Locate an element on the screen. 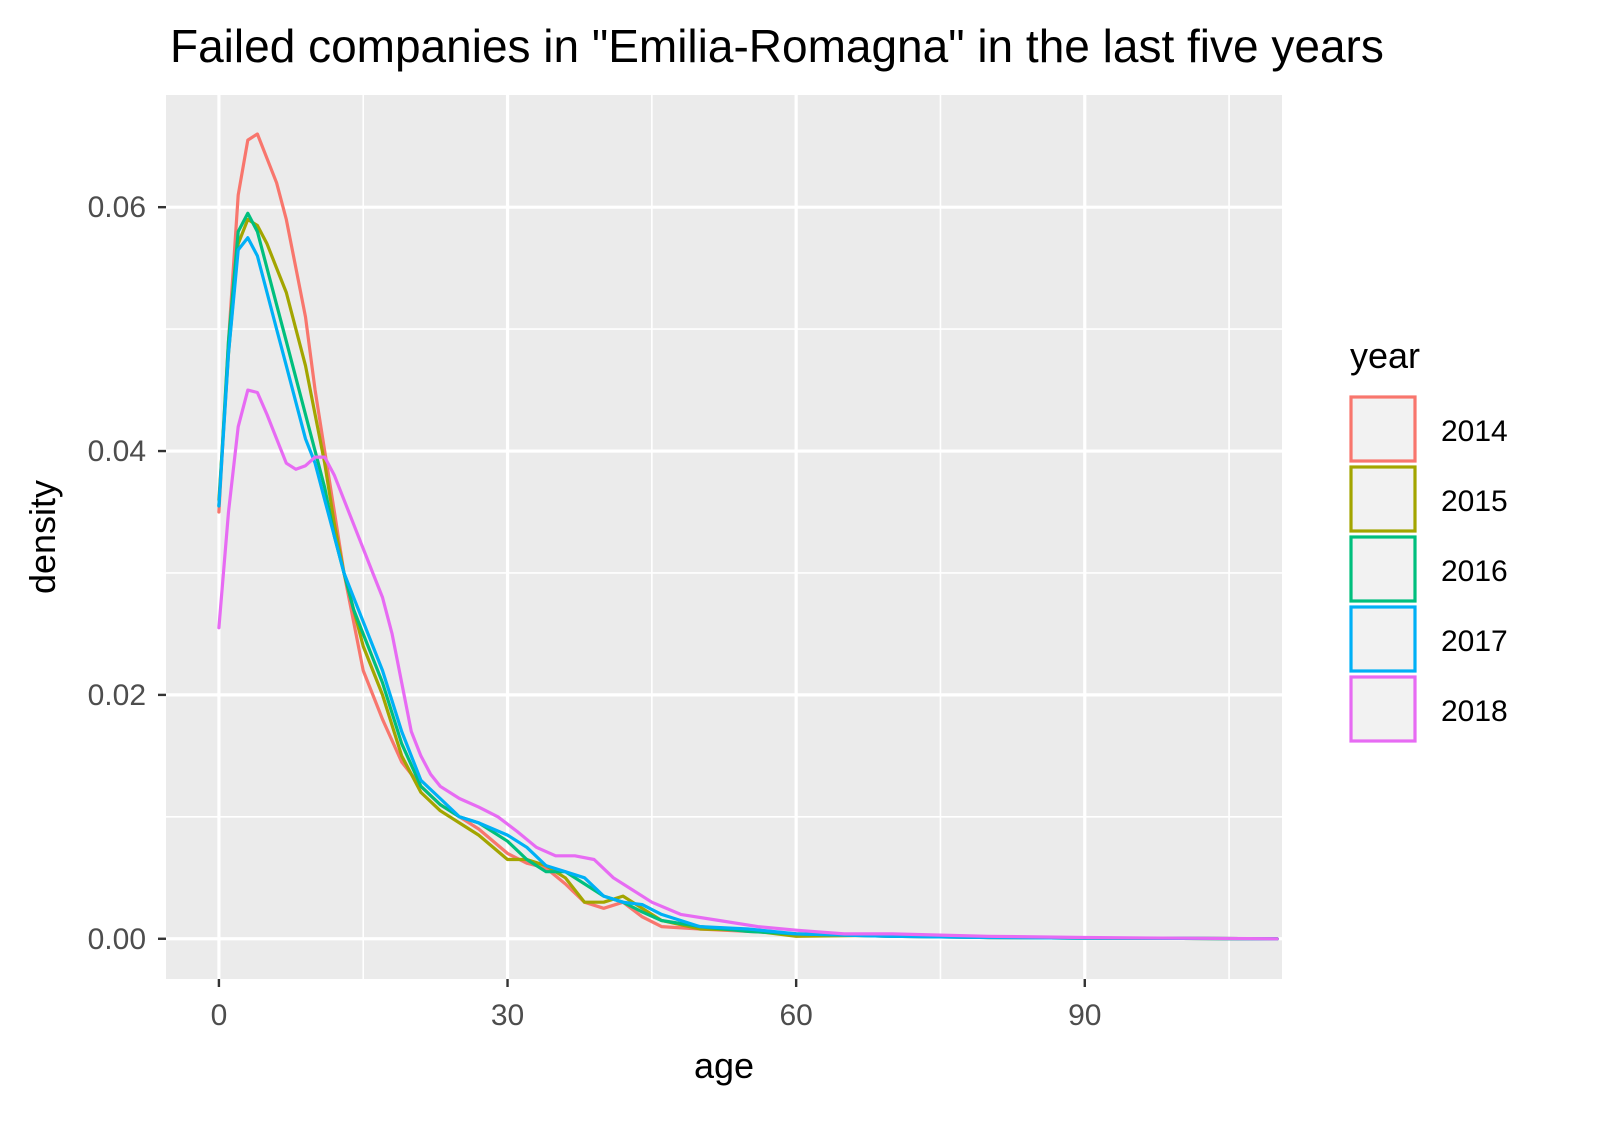  legend-item-2018: 2018 is located at coordinates (1428, 709).